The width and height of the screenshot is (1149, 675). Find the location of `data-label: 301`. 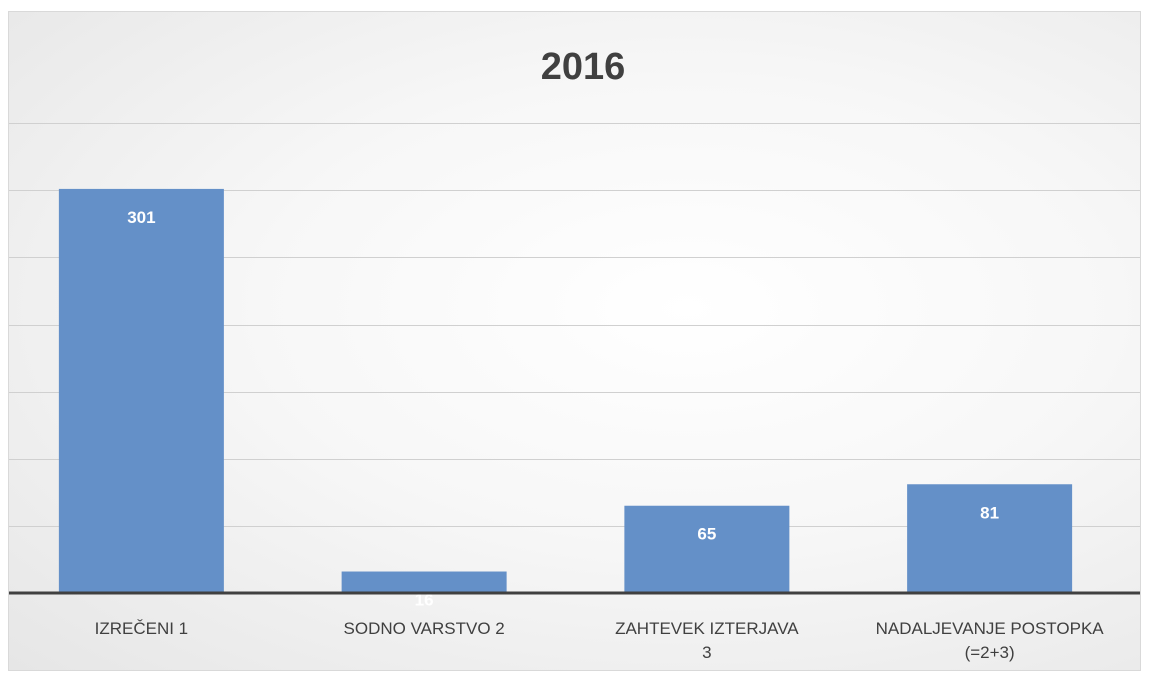

data-label: 301 is located at coordinates (141, 217).